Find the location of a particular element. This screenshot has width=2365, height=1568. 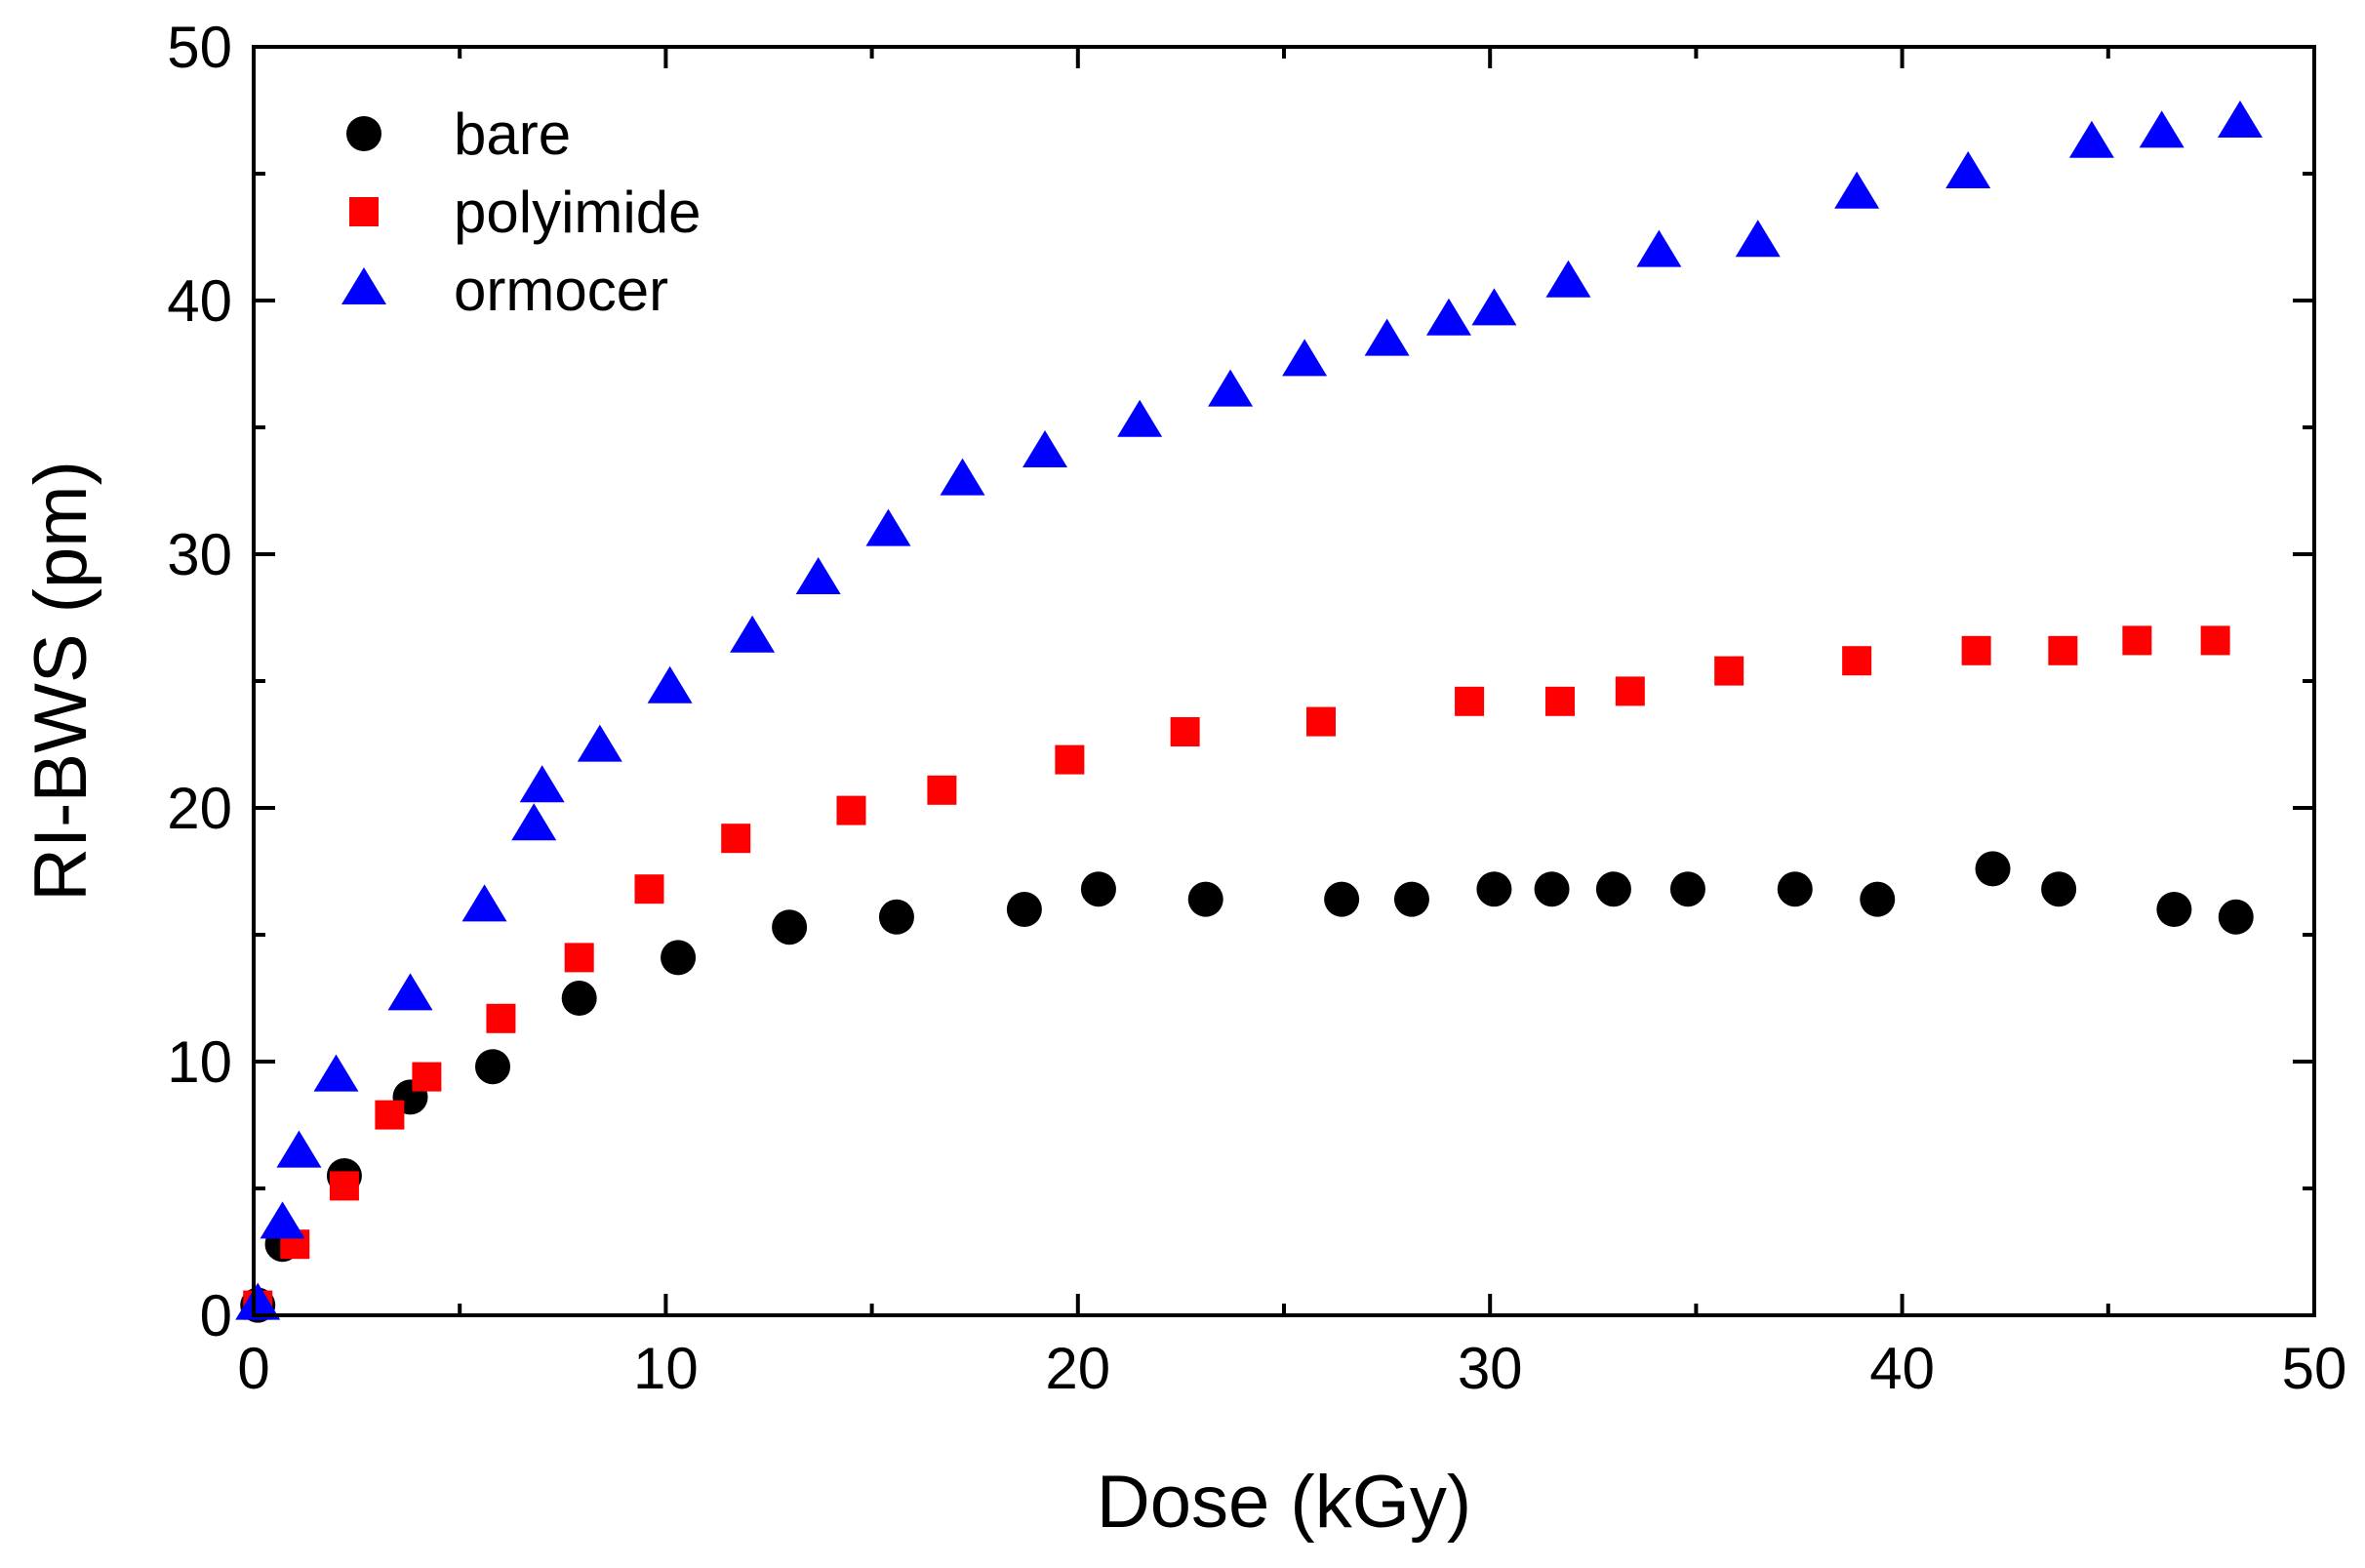

x-tick-label: 20 is located at coordinates (1077, 1368).